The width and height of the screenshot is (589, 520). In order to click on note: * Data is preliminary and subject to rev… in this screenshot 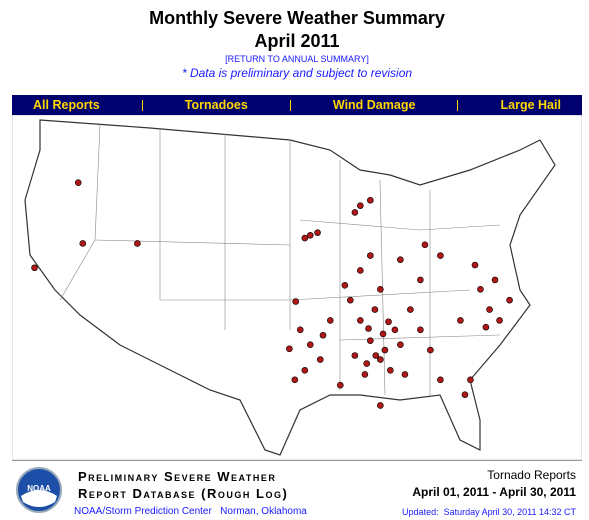, I will do `click(297, 73)`.